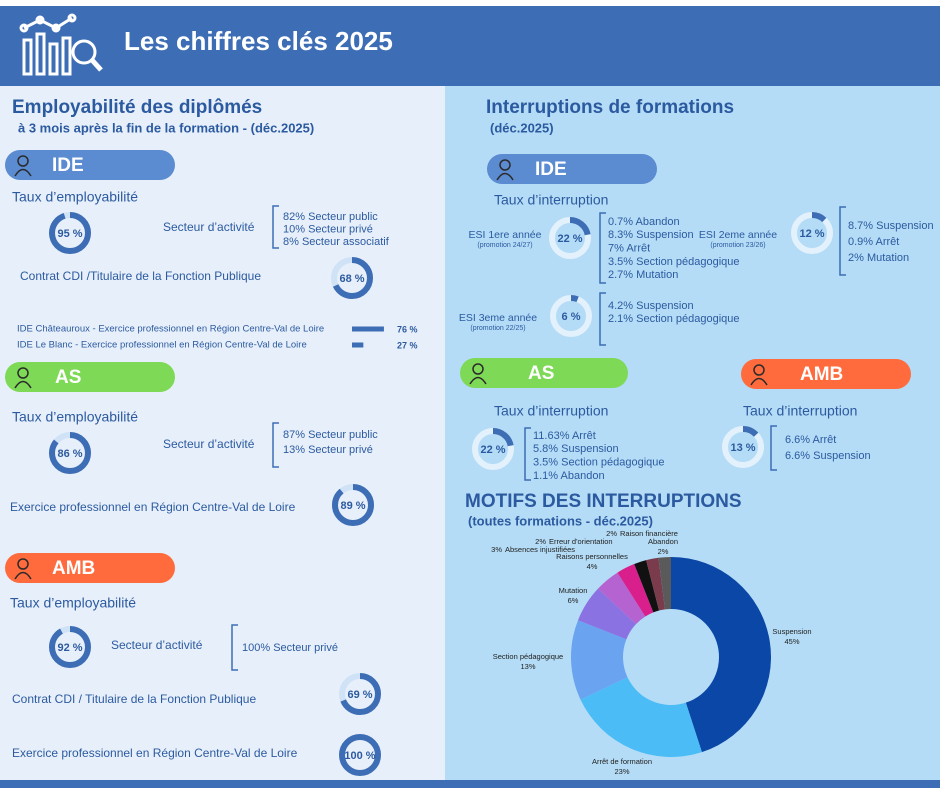 This screenshot has width=940, height=788. Describe the element at coordinates (674, 319) in the screenshot. I see `detail-item: 2.1% Section pédagogique` at that location.